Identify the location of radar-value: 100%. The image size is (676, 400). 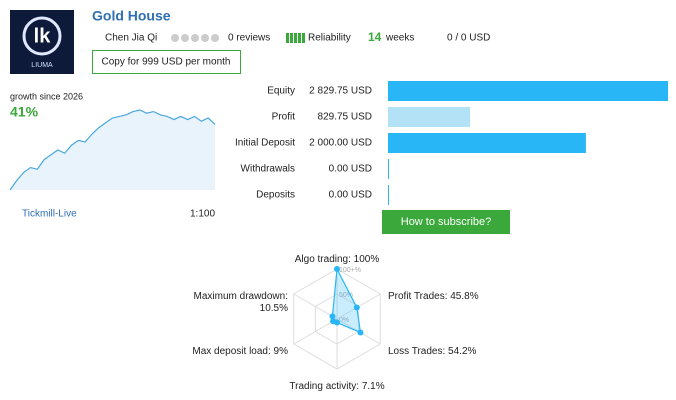
(367, 259).